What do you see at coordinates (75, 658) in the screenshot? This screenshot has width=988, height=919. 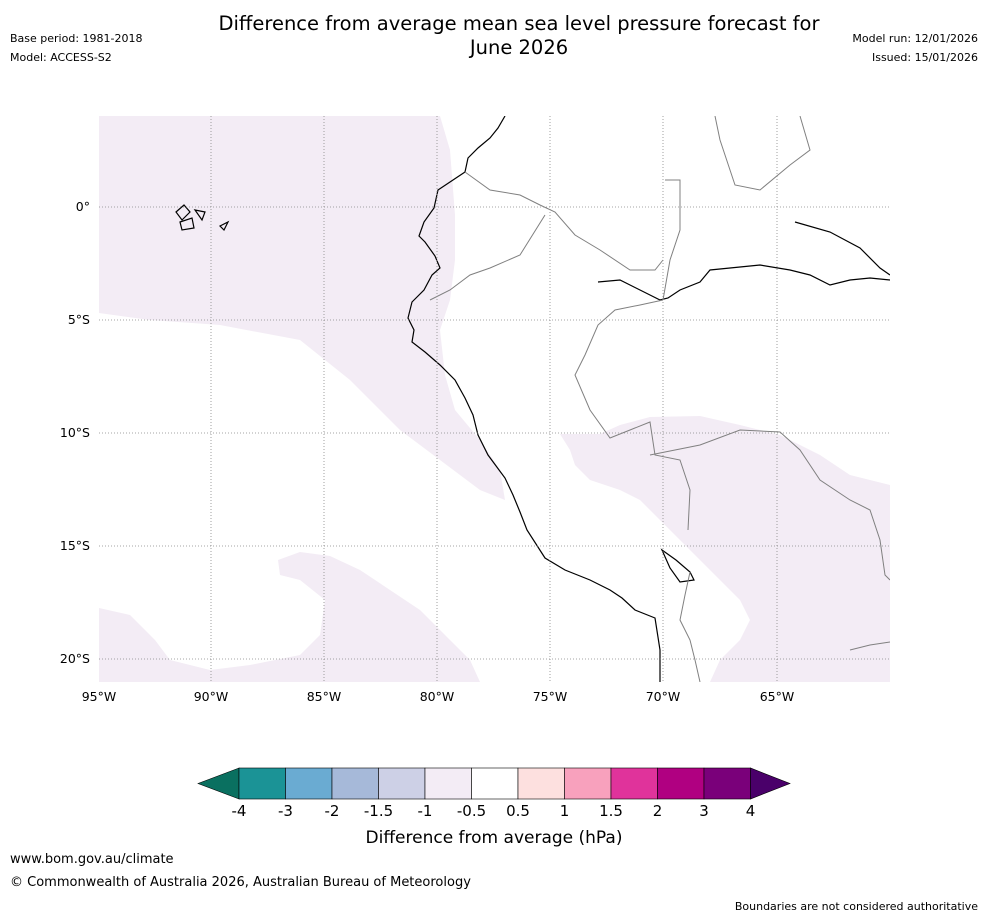 I see `latitude-label: 20°S` at bounding box center [75, 658].